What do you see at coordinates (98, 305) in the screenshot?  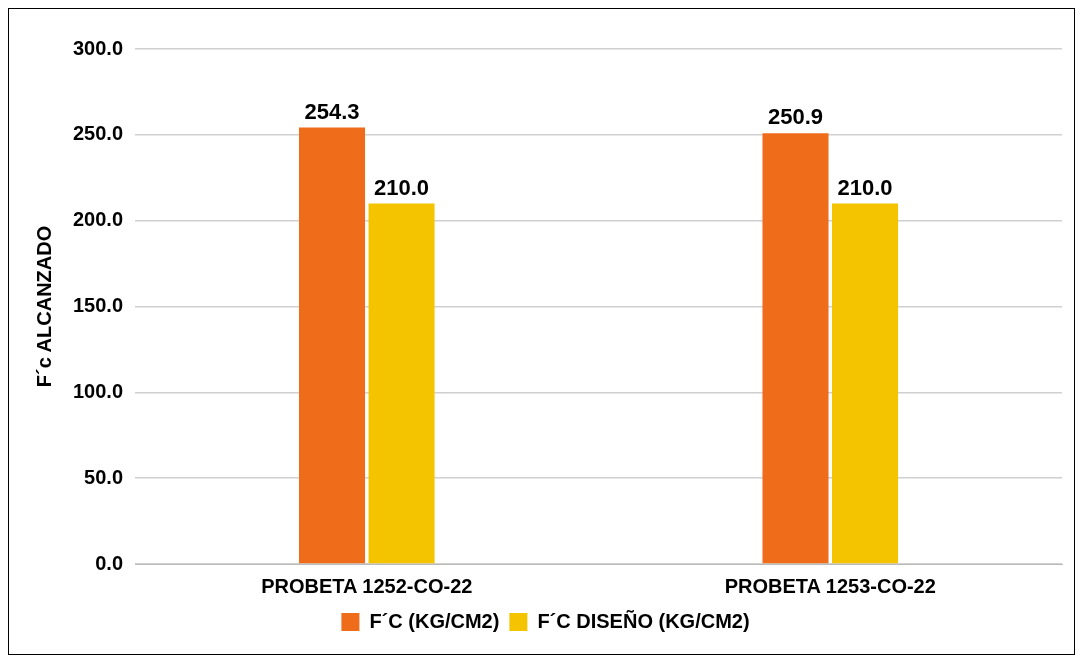 I see `y-tick-label: 150.0` at bounding box center [98, 305].